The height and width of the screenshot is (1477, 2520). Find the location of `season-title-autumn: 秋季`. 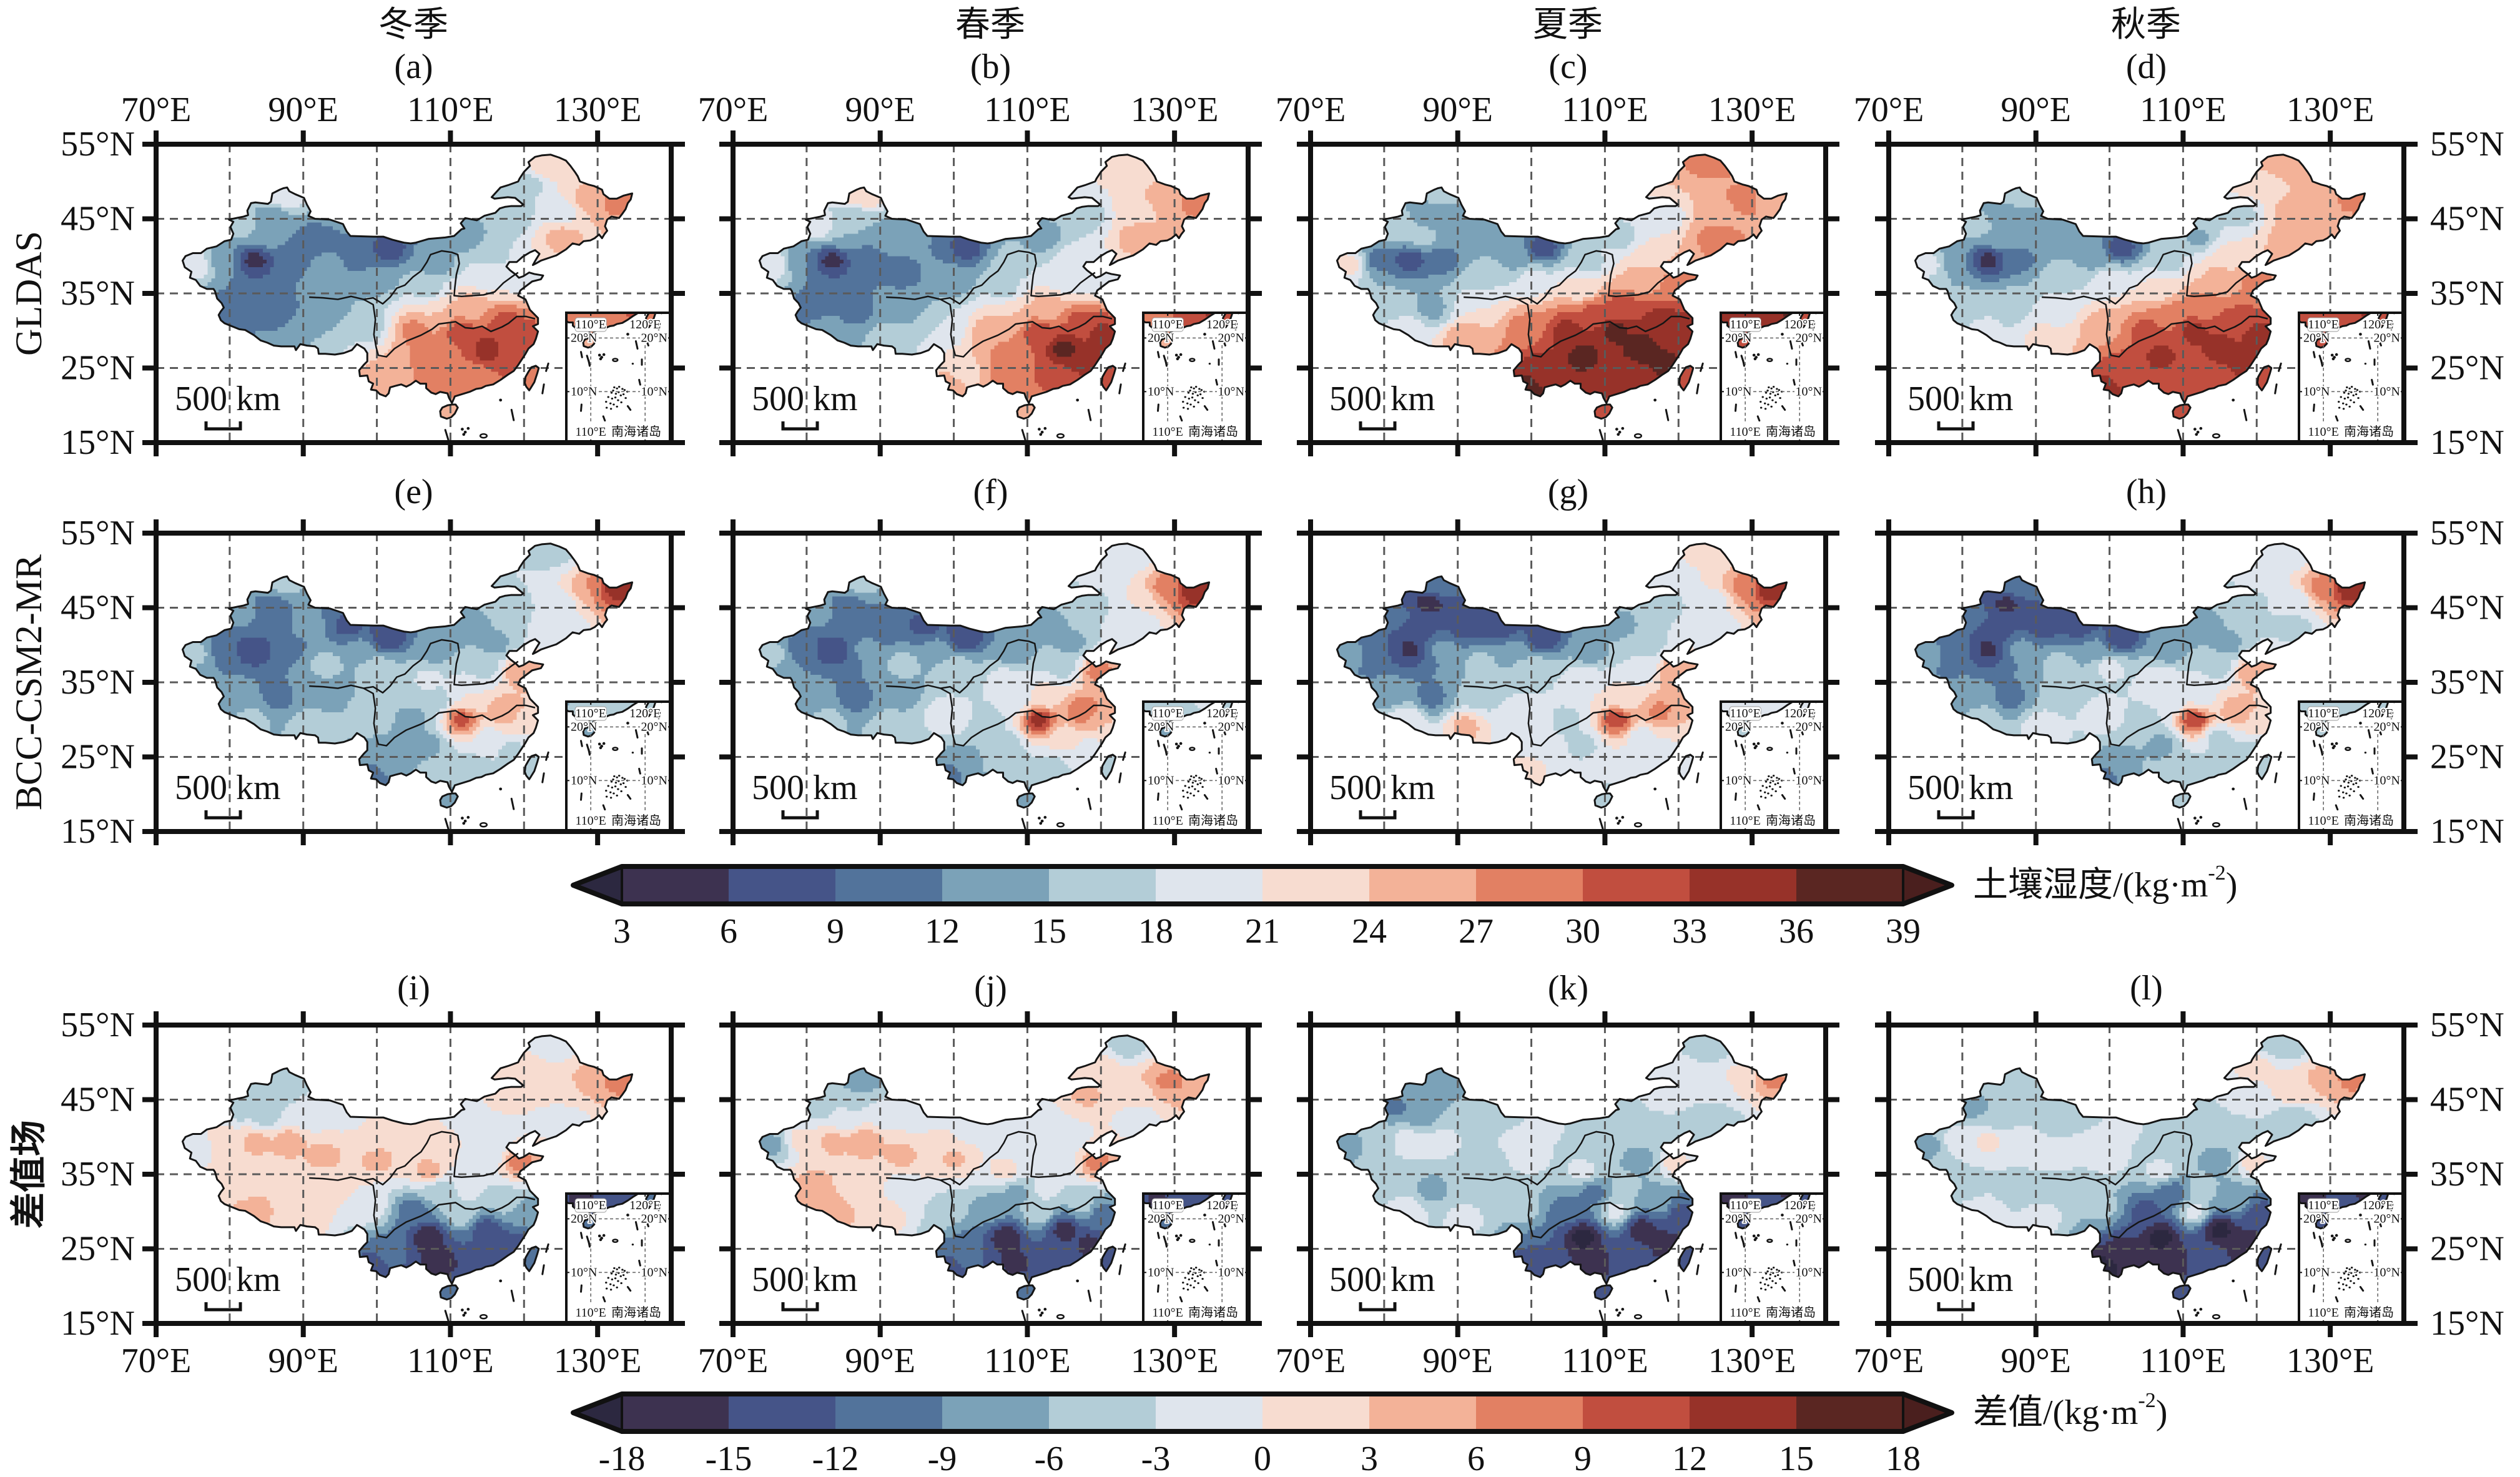

season-title-autumn: 秋季 is located at coordinates (2146, 25).